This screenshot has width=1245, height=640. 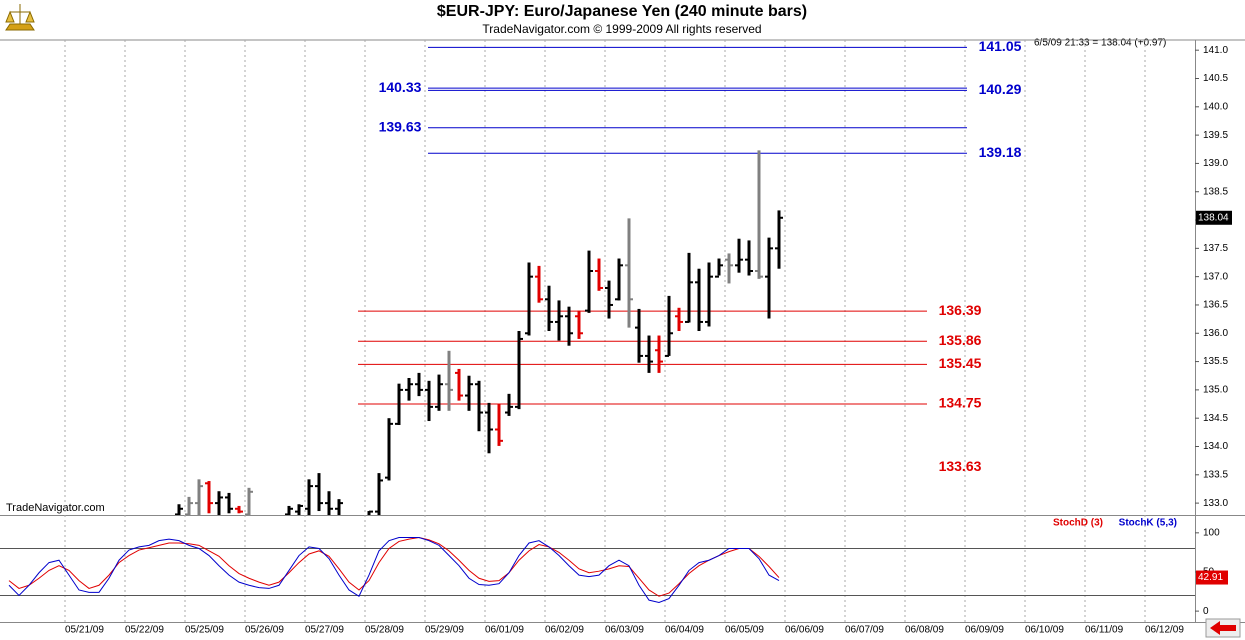 I want to click on y-tick-label: 136.5, so click(x=1215, y=305).